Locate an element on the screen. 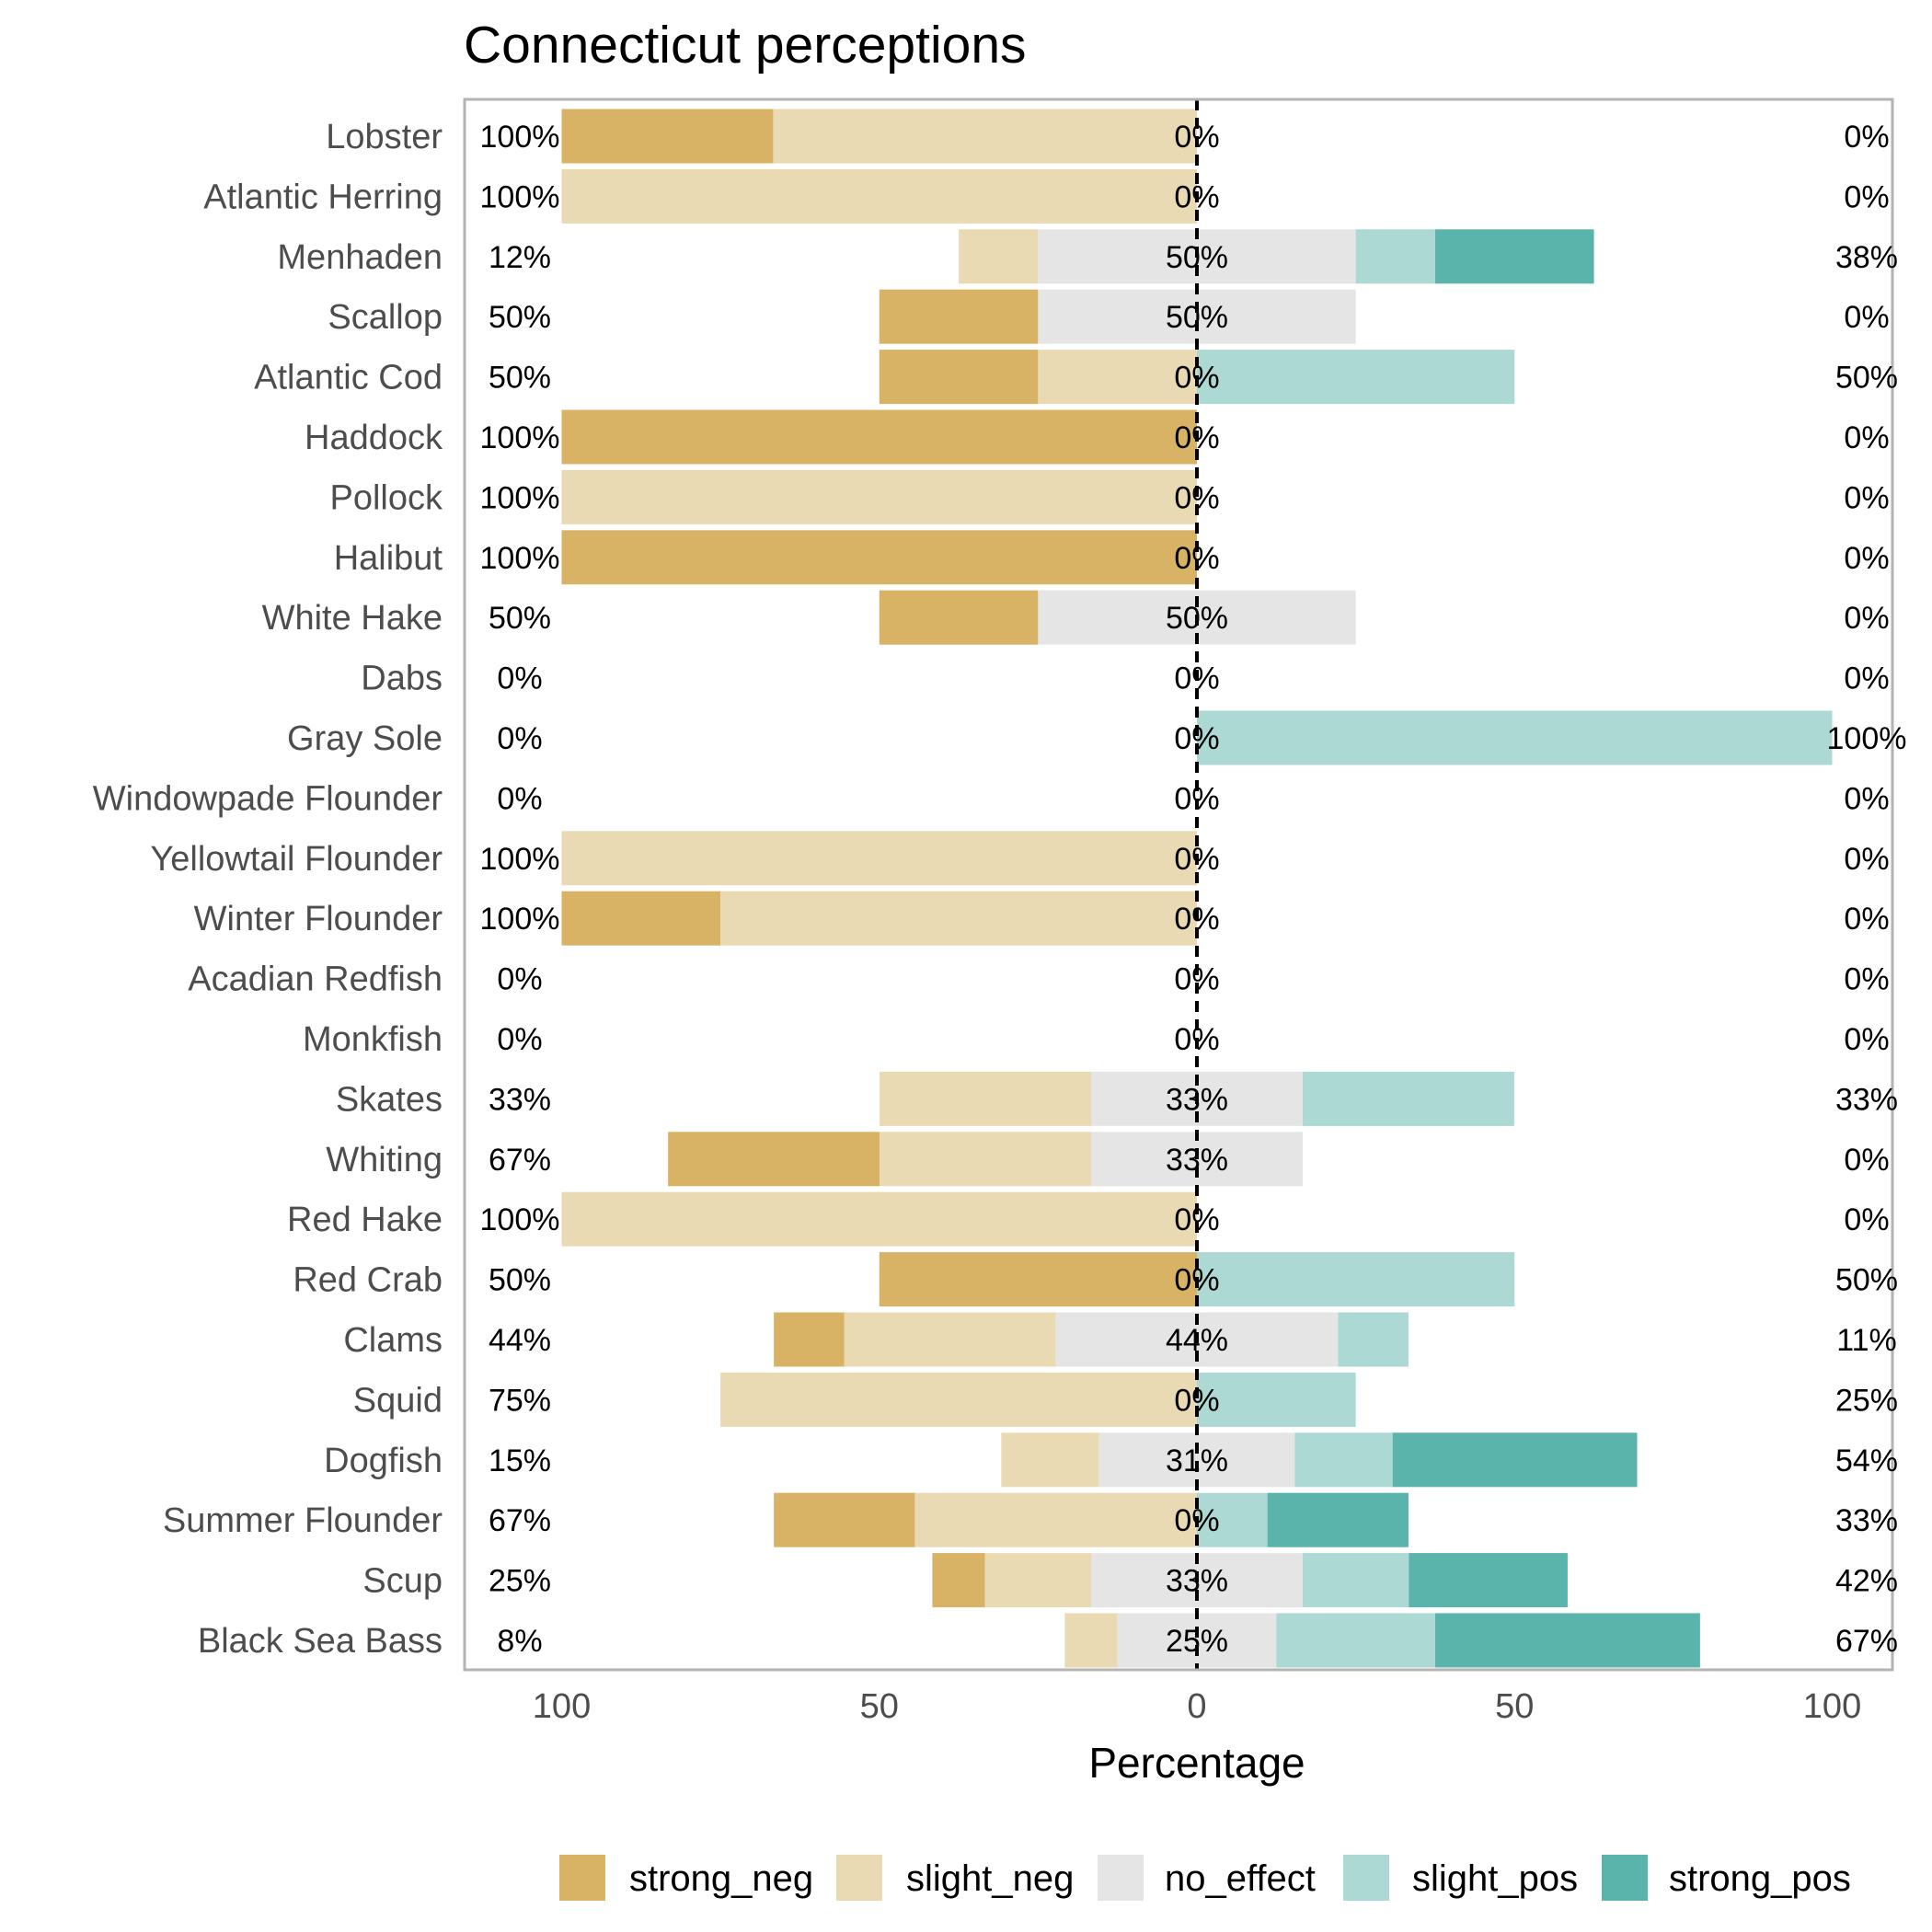  bar-clams-slight-neg is located at coordinates (950, 1339).